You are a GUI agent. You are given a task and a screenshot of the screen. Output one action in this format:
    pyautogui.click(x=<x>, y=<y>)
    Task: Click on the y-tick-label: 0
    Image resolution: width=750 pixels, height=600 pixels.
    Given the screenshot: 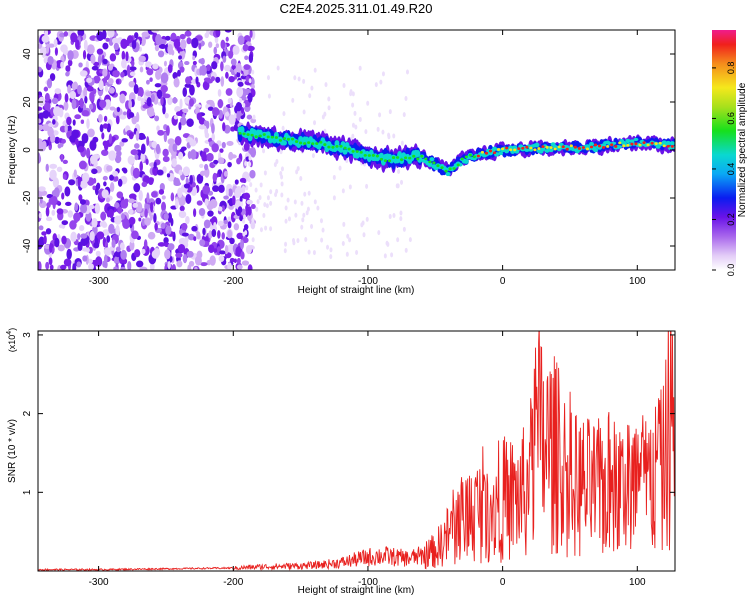 What is the action you would take?
    pyautogui.click(x=27, y=150)
    